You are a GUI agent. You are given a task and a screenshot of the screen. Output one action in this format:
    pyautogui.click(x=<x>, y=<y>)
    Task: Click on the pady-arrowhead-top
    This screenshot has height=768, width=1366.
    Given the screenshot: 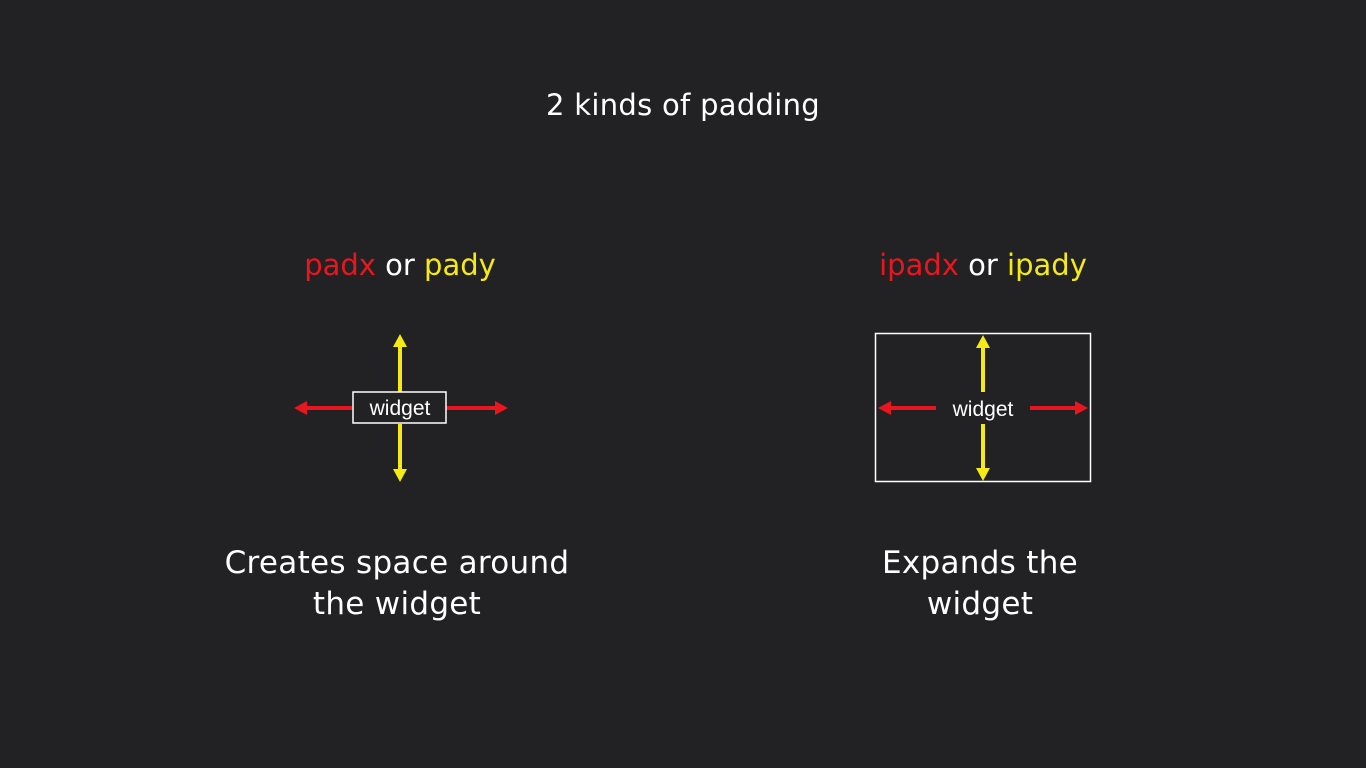 What is the action you would take?
    pyautogui.click(x=400, y=340)
    